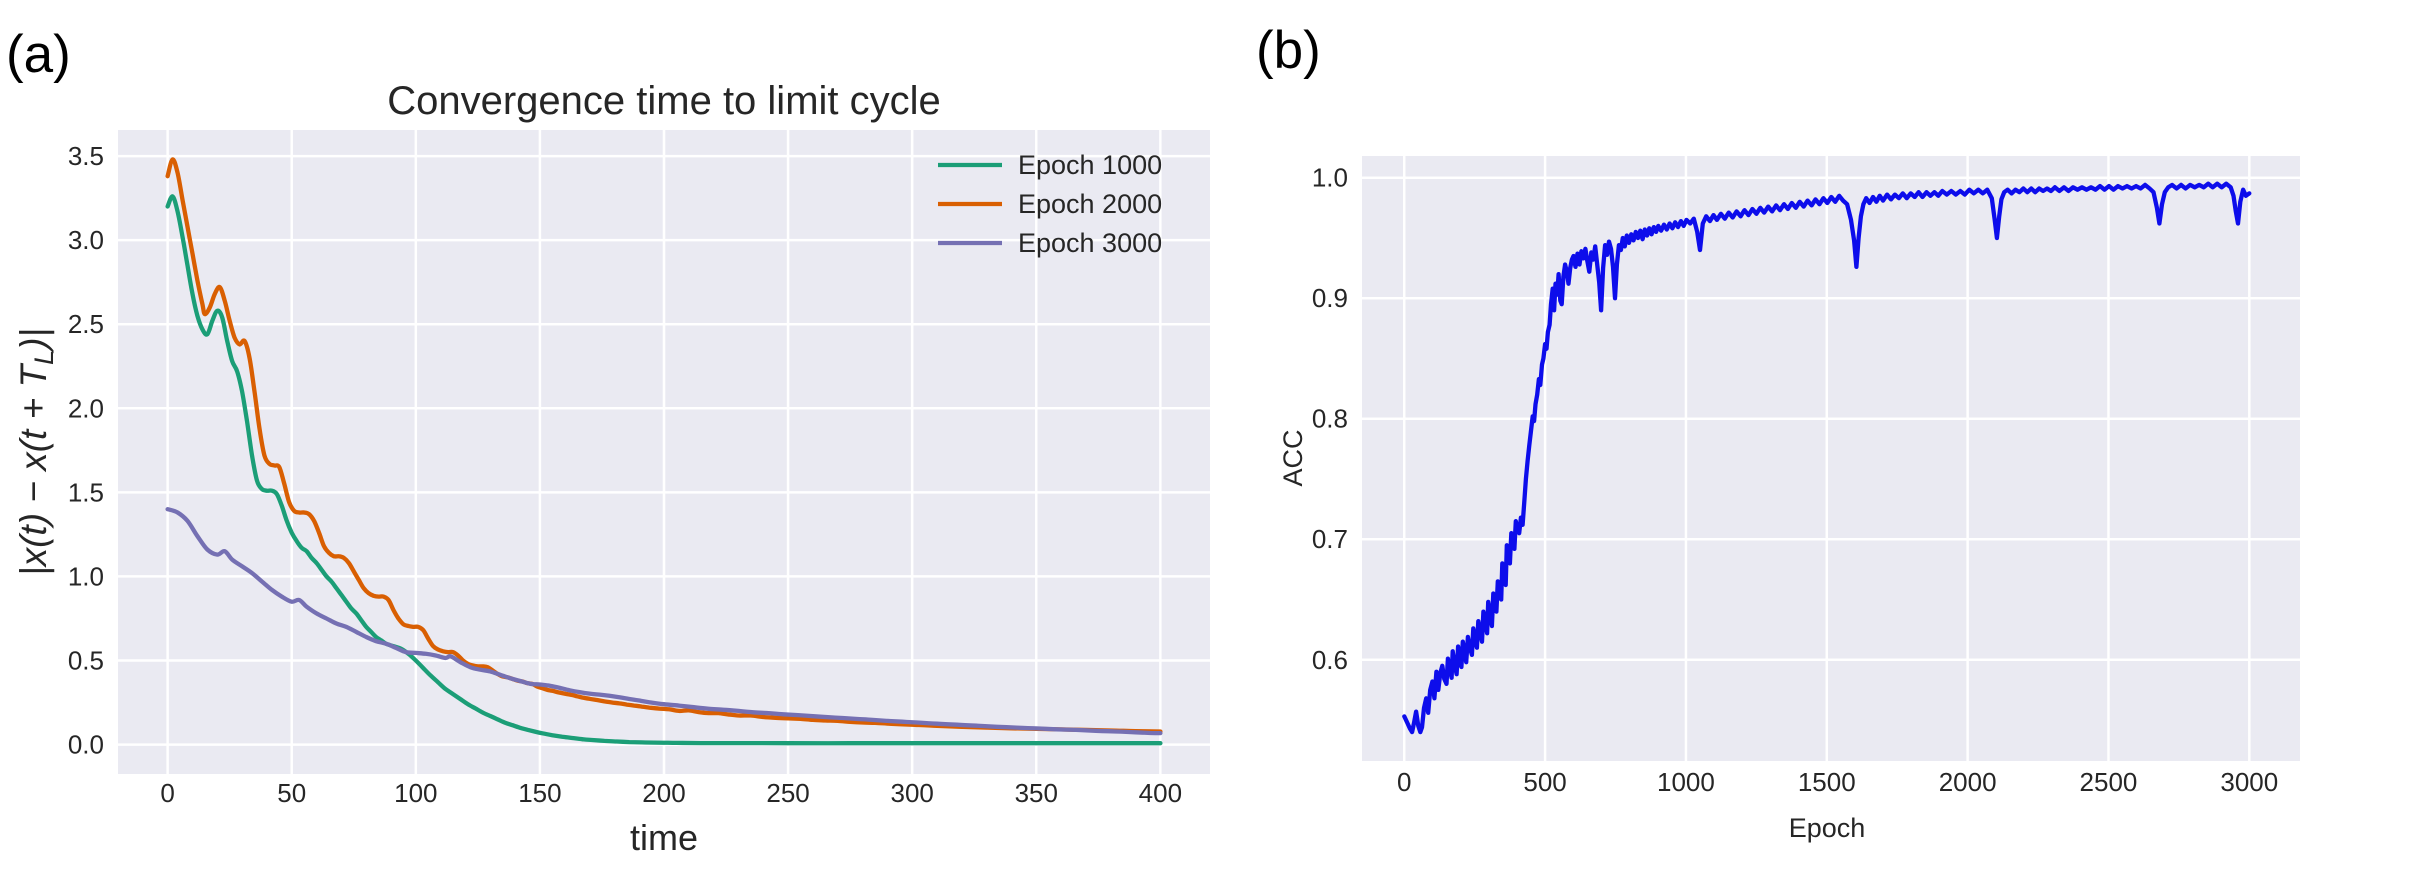 This screenshot has height=877, width=2413. What do you see at coordinates (86, 240) in the screenshot?
I see `y-tick-label: 3.0` at bounding box center [86, 240].